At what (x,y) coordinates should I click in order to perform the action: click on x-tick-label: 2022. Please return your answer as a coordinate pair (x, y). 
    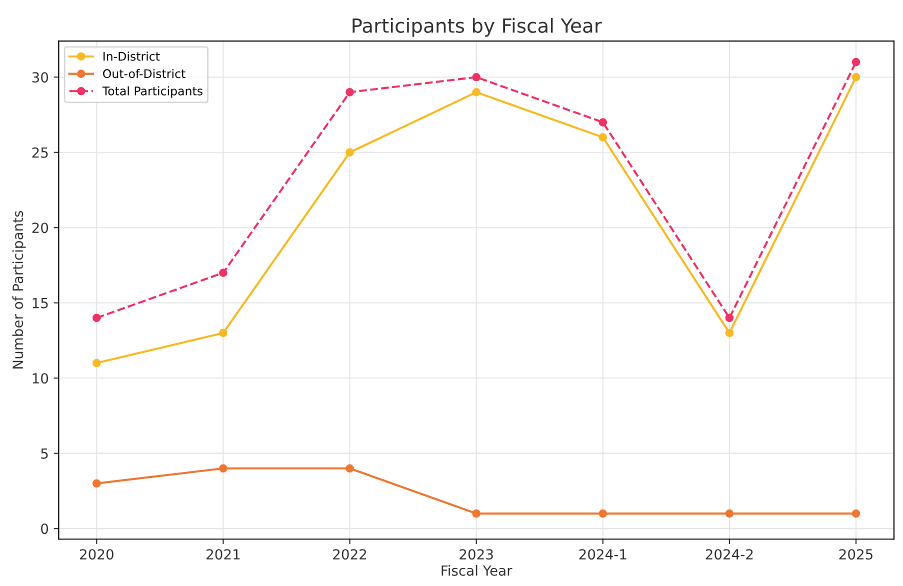
    Looking at the image, I should click on (349, 554).